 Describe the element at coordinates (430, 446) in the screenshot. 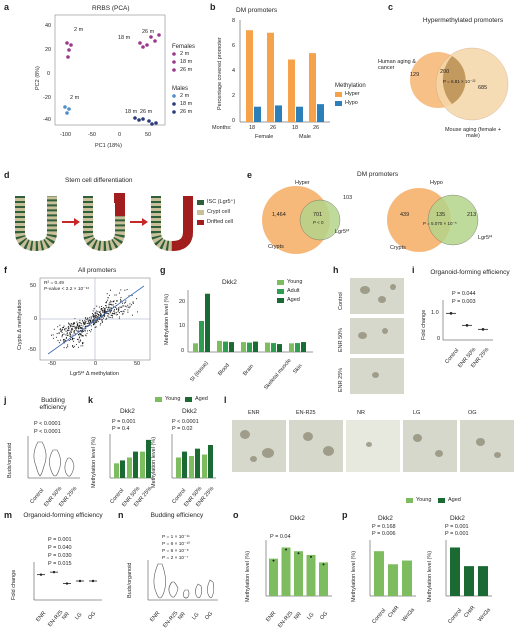

I see `micrograph-lg` at that location.